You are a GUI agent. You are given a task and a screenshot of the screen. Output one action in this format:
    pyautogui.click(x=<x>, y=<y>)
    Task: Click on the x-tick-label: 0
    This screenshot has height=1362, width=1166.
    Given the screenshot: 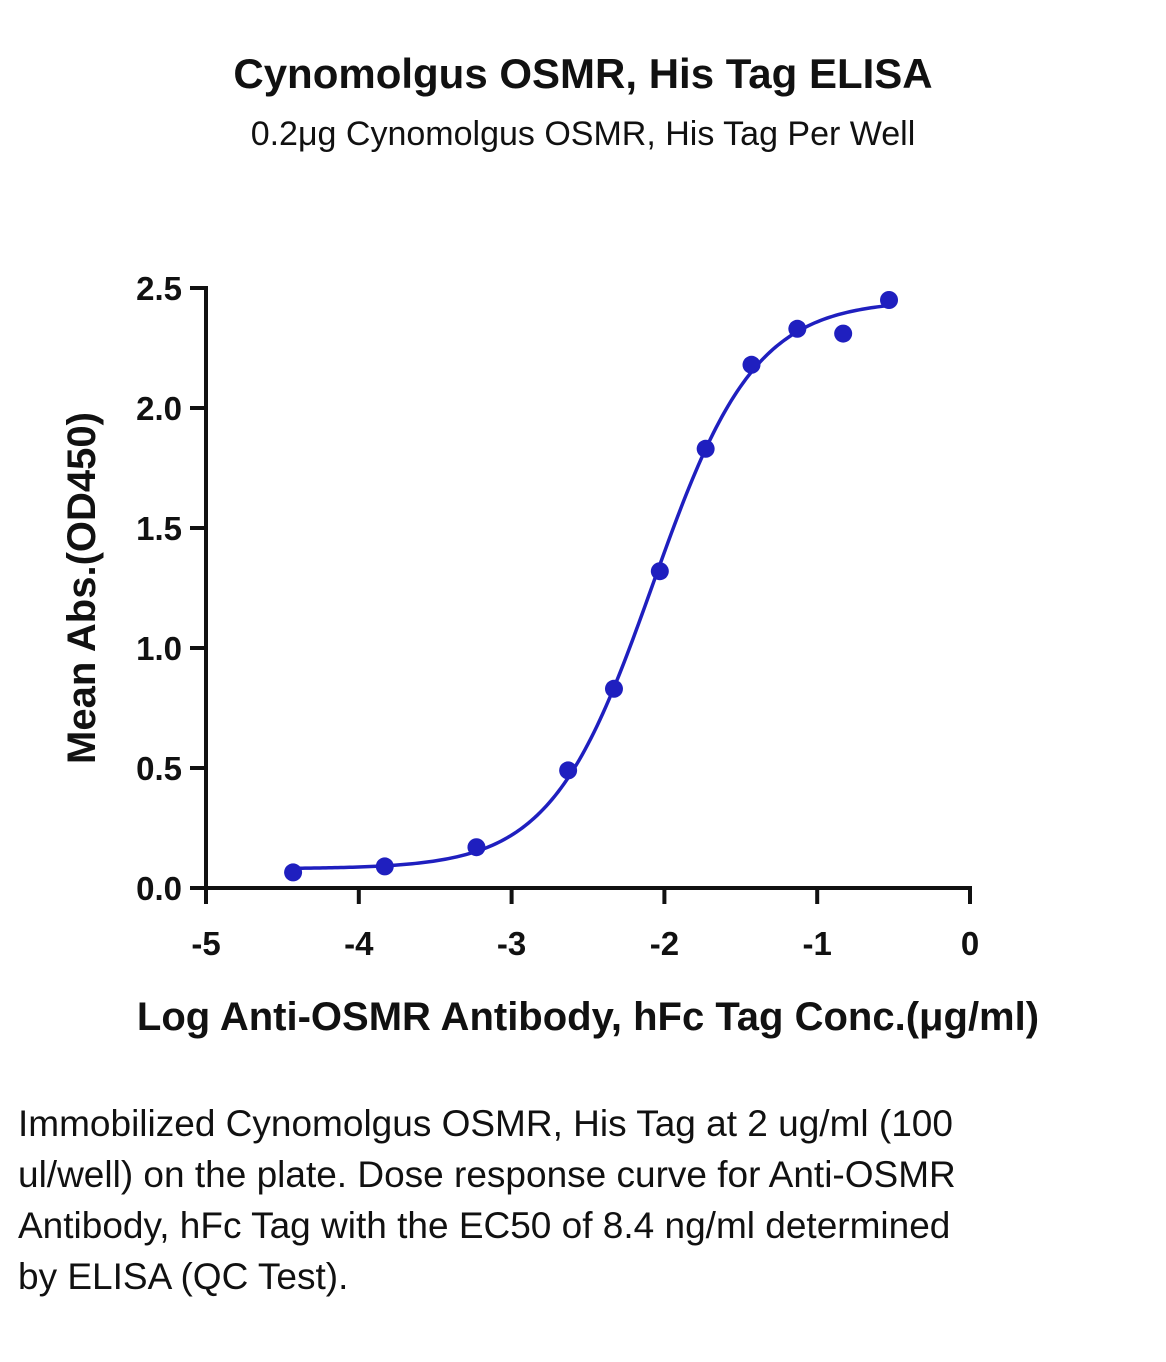 What is the action you would take?
    pyautogui.click(x=970, y=943)
    